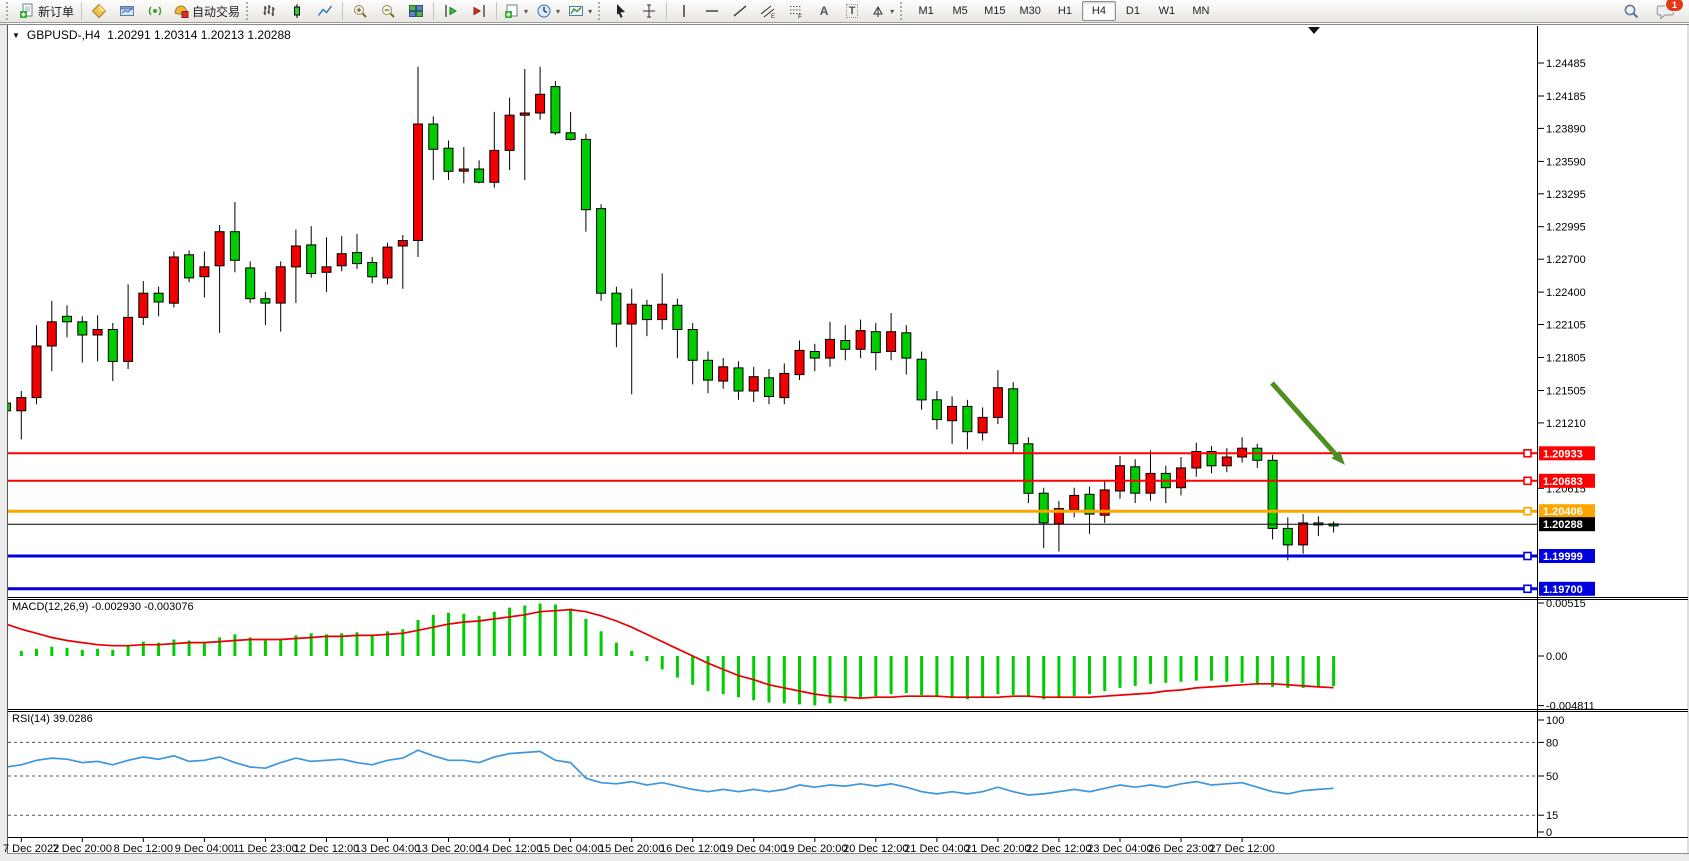 The image size is (1689, 861). I want to click on svg-text: -0.004811, so click(1570, 707).